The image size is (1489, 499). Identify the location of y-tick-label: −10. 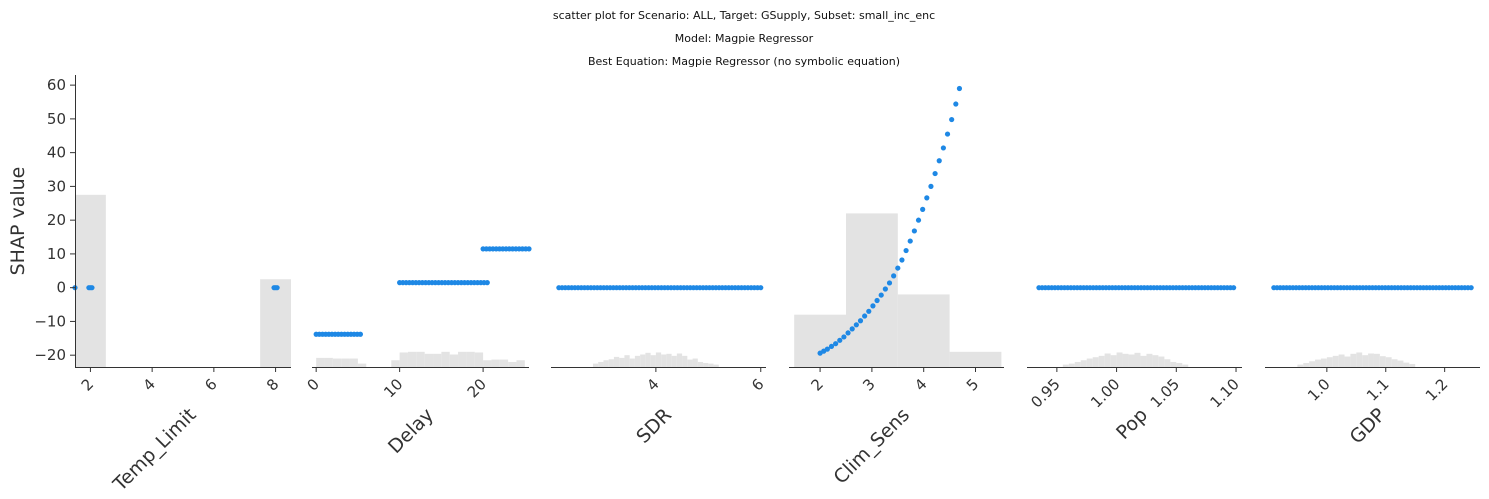
(50, 321).